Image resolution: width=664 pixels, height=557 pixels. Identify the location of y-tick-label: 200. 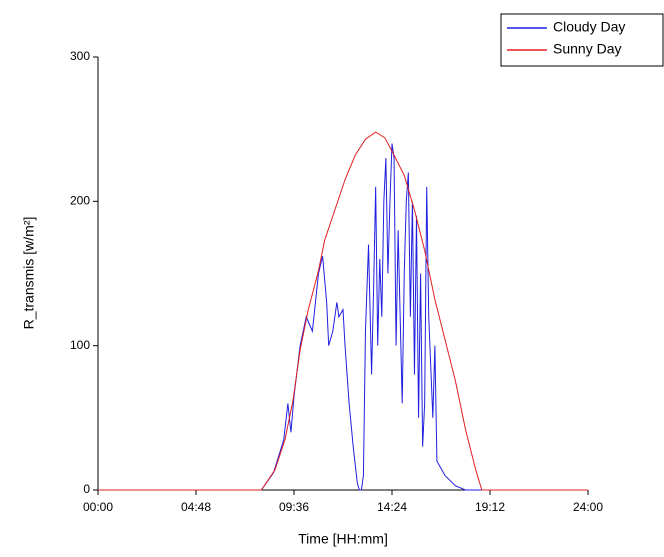
(80, 201).